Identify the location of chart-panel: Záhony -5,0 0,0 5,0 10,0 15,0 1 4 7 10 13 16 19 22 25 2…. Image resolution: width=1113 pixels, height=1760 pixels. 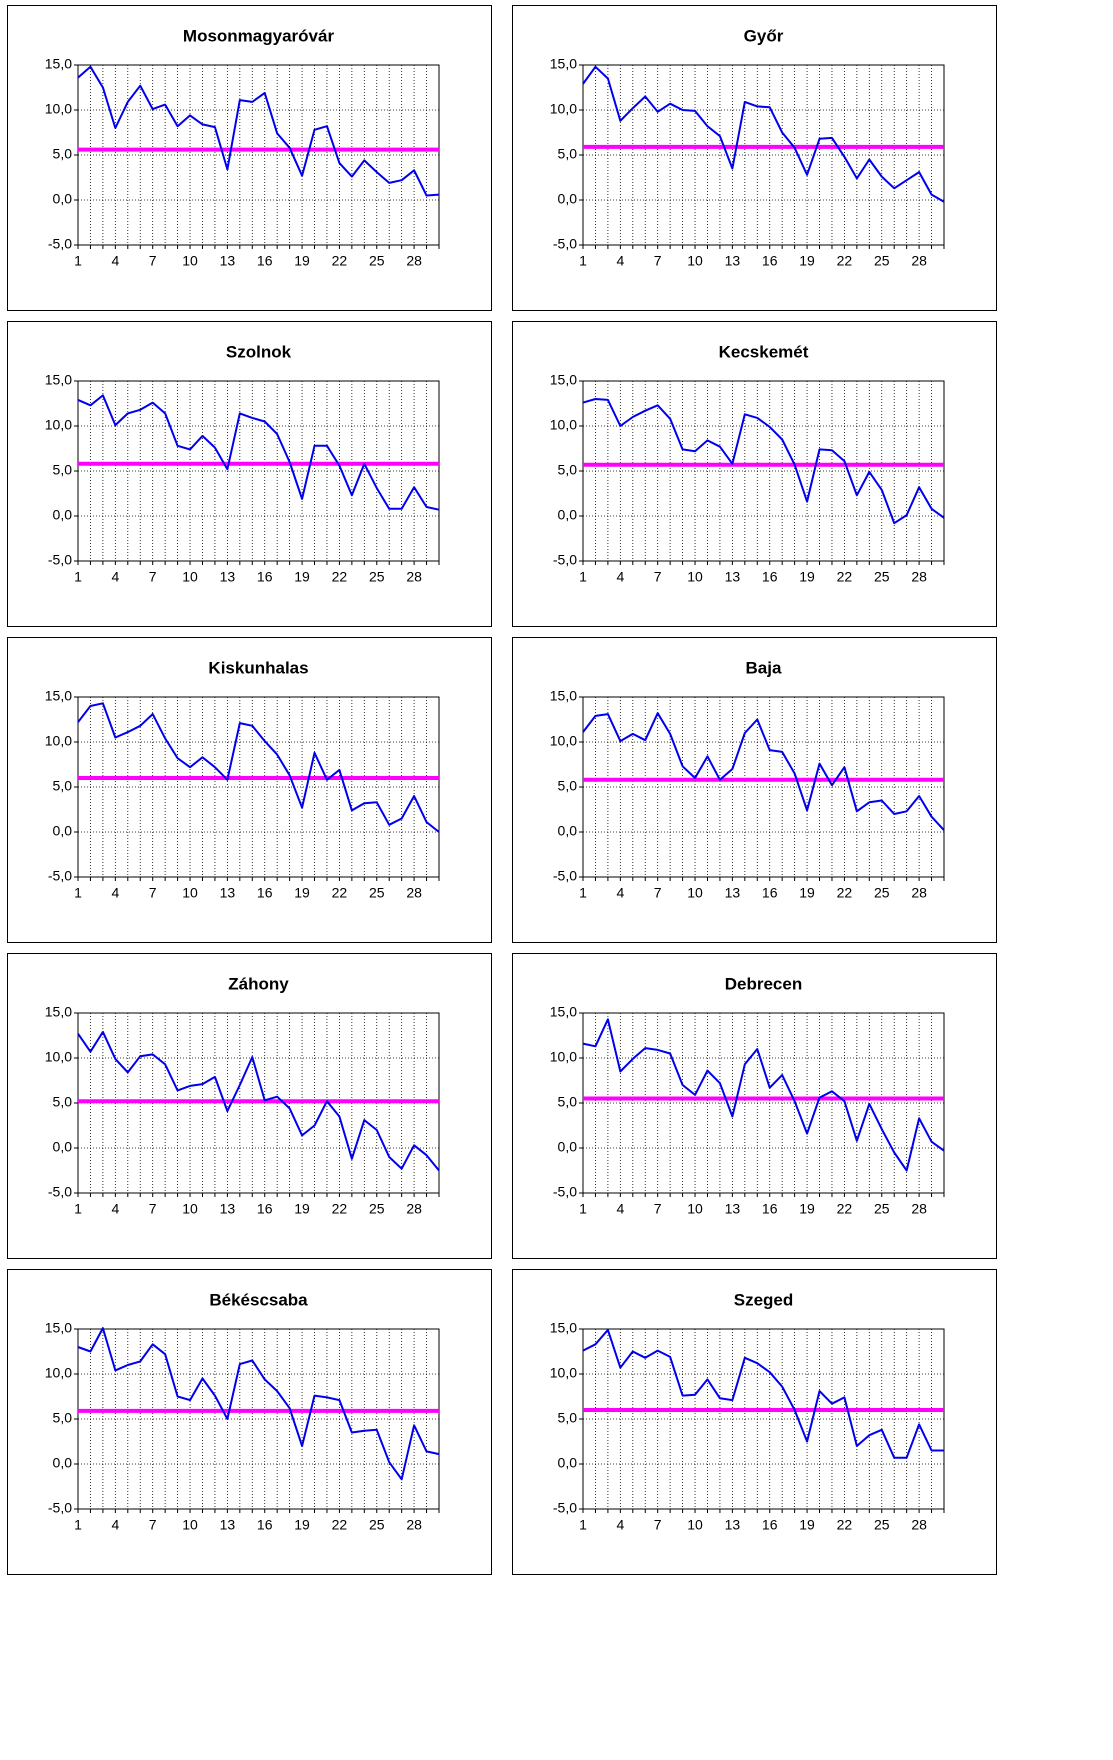
(249, 1106).